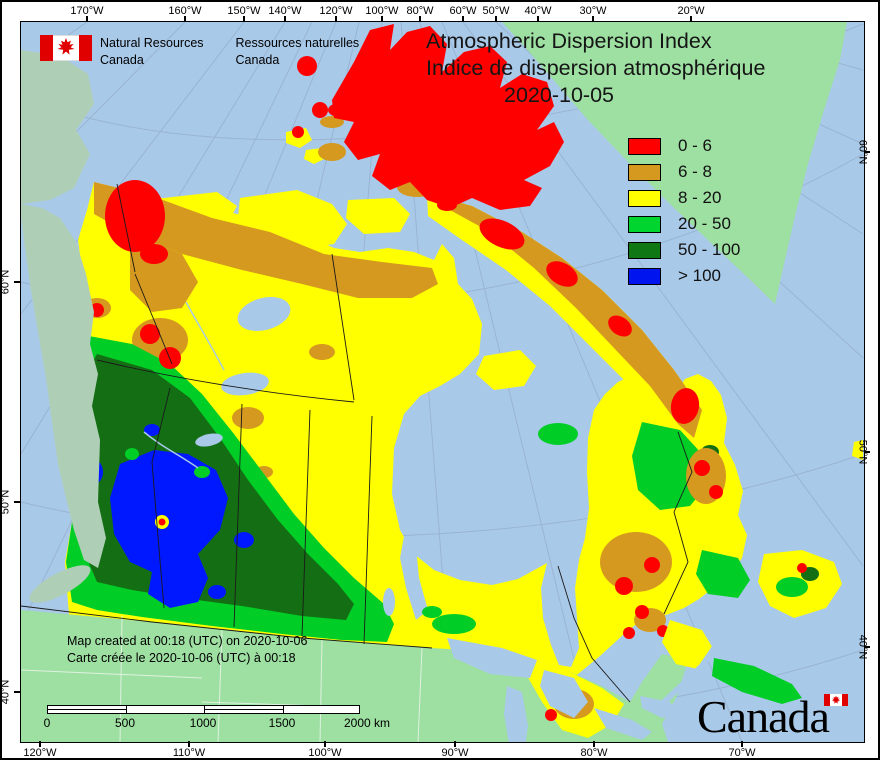  I want to click on legend-label: 20 - 50, so click(704, 223).